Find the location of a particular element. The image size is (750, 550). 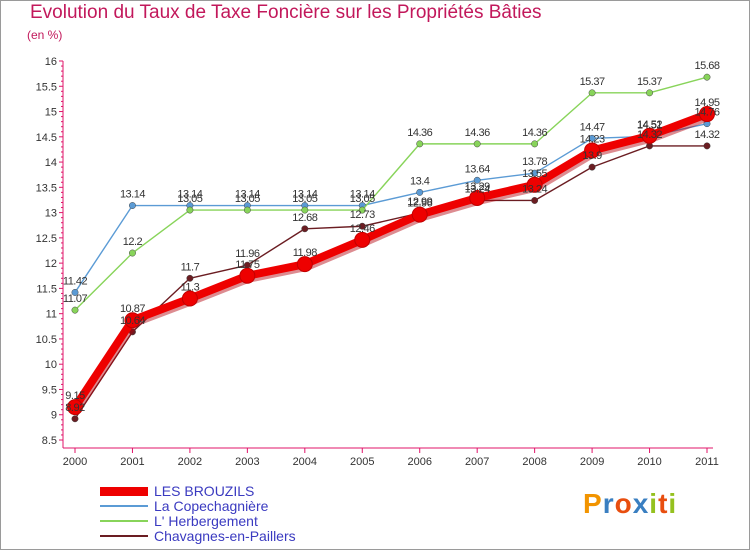

y-tick-label: 11 is located at coordinates (51, 315).